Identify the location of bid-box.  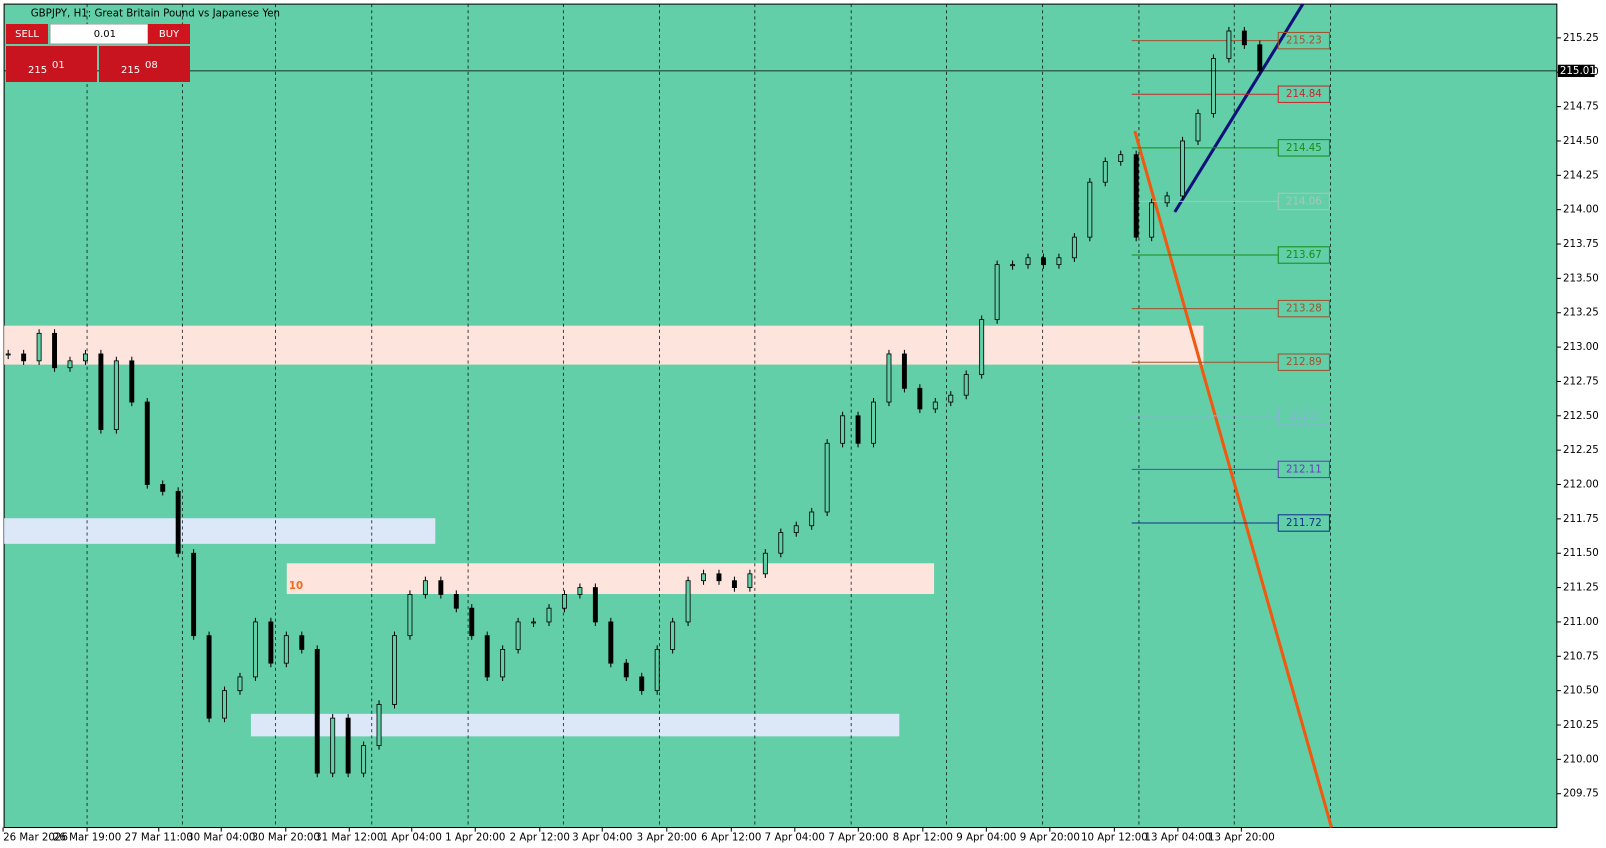
(51, 64).